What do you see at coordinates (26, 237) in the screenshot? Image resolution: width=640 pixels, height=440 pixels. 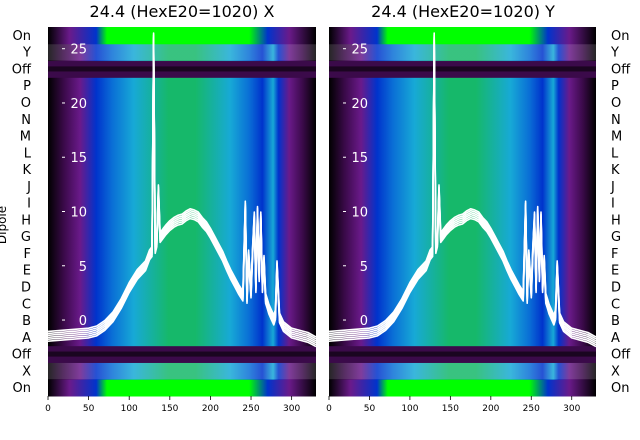 I see `row-label: G` at bounding box center [26, 237].